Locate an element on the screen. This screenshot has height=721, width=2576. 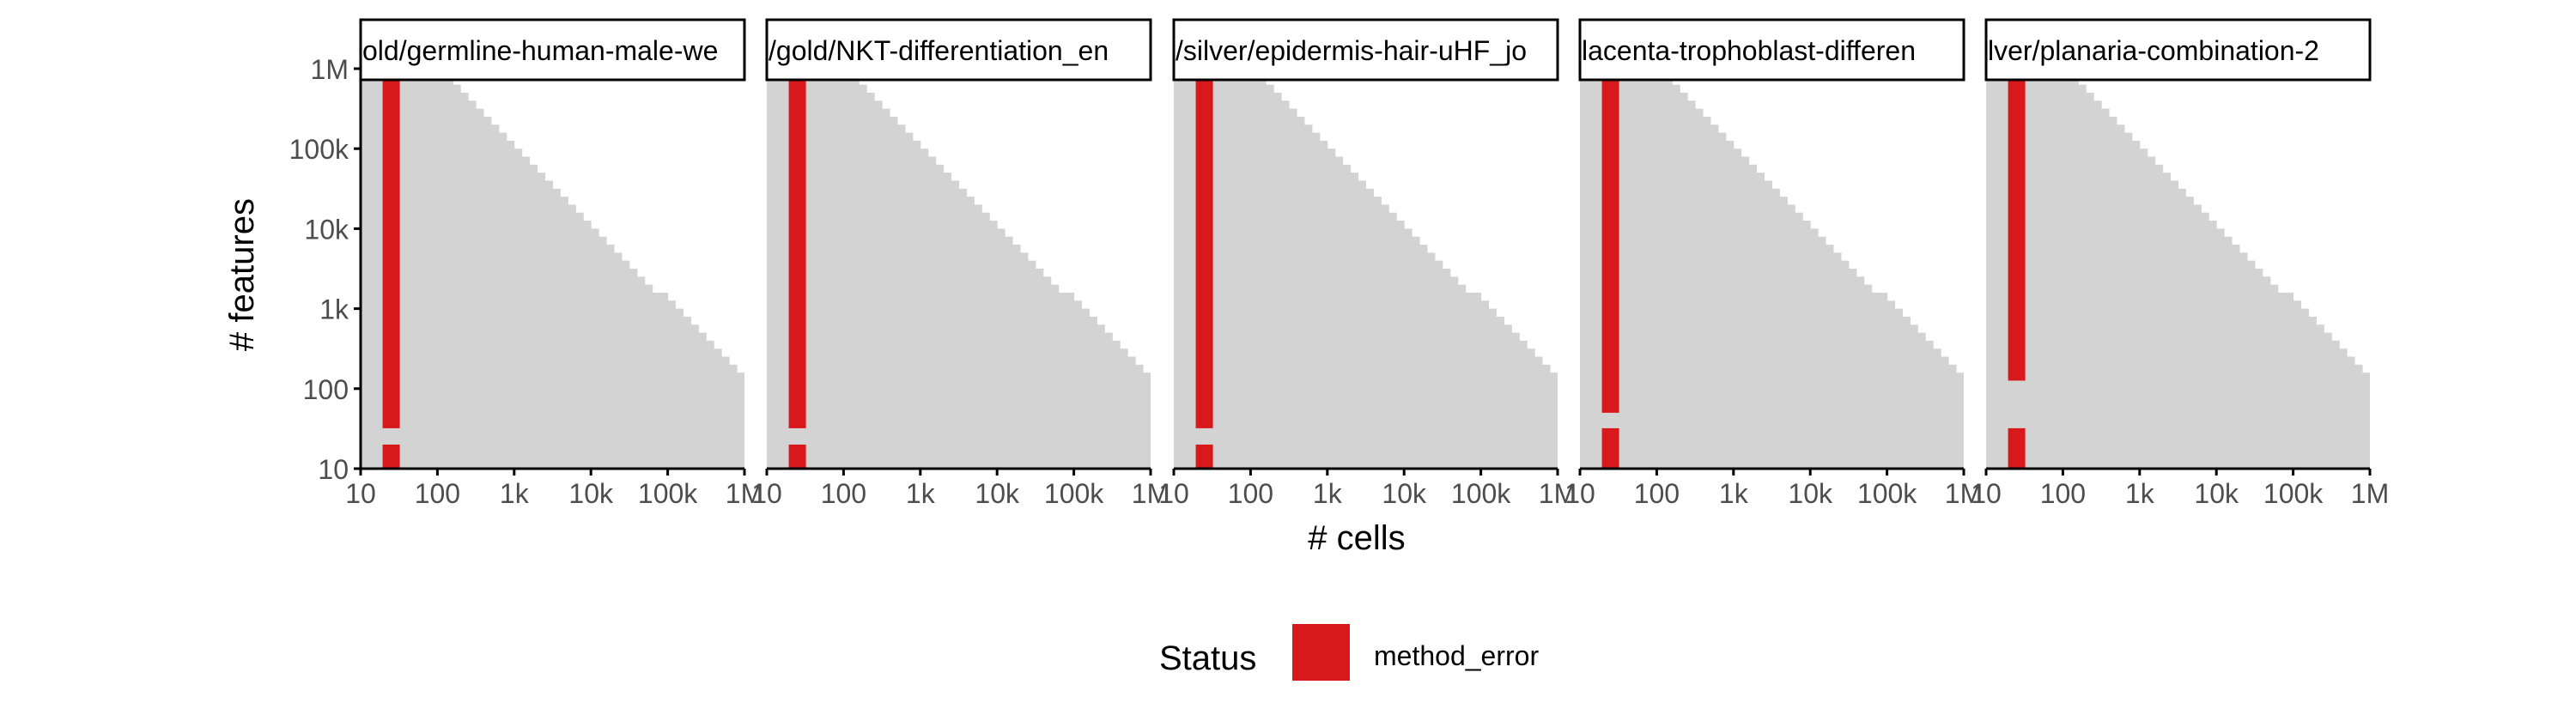
facet-strip-label: lacenta-trophoblast-differen is located at coordinates (1749, 50).